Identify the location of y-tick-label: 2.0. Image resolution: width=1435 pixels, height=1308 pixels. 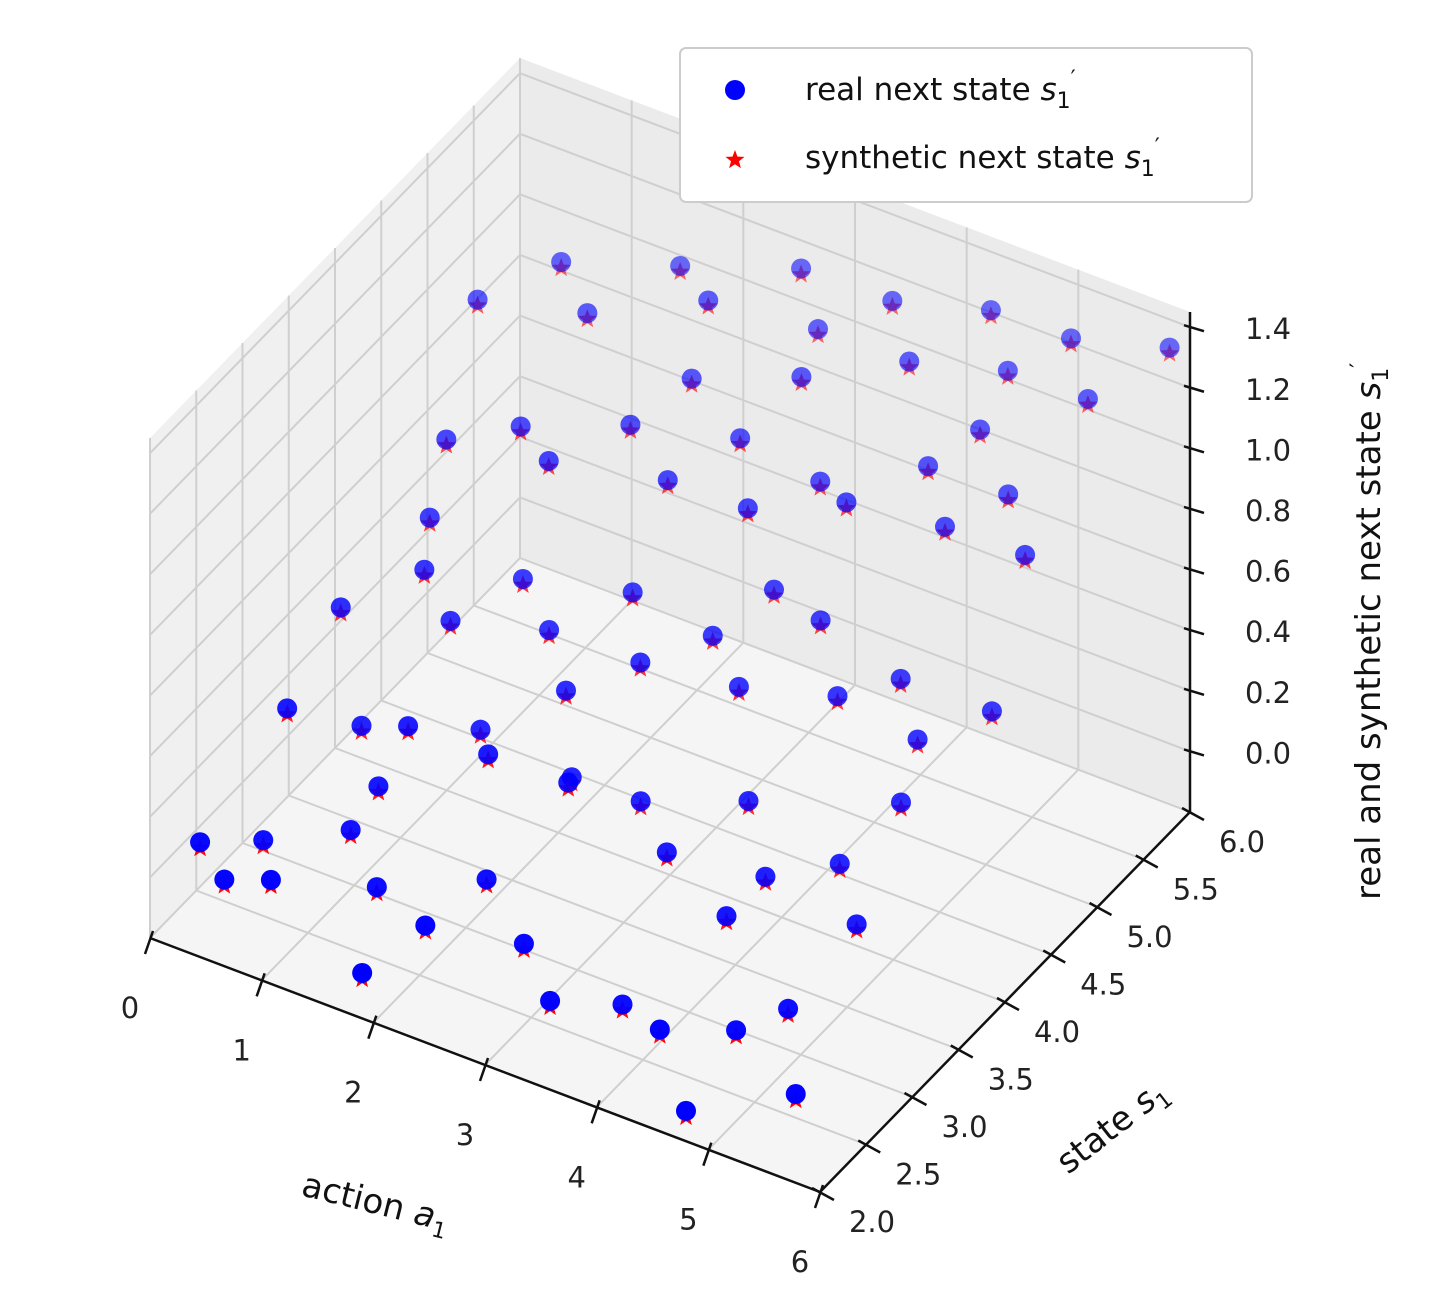
(872, 1222).